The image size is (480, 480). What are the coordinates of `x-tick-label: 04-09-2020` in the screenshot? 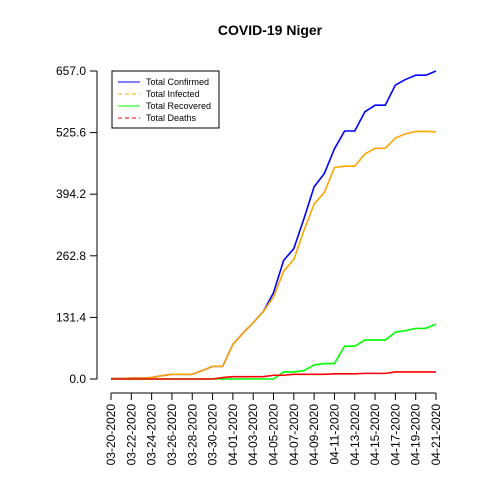 It's located at (314, 435).